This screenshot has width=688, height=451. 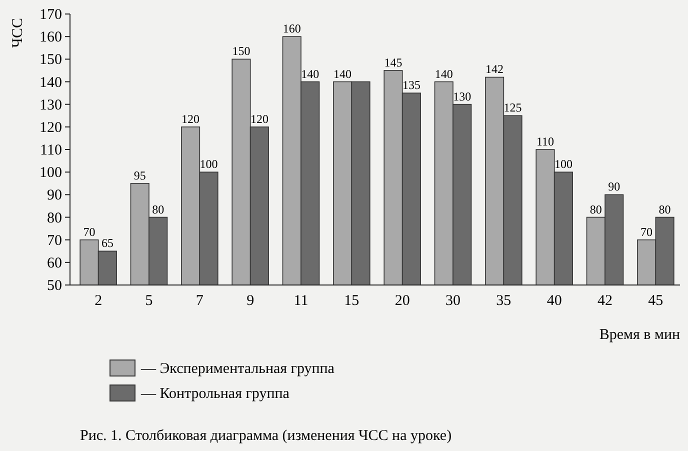 What do you see at coordinates (411, 85) in the screenshot?
I see `data-label: 135` at bounding box center [411, 85].